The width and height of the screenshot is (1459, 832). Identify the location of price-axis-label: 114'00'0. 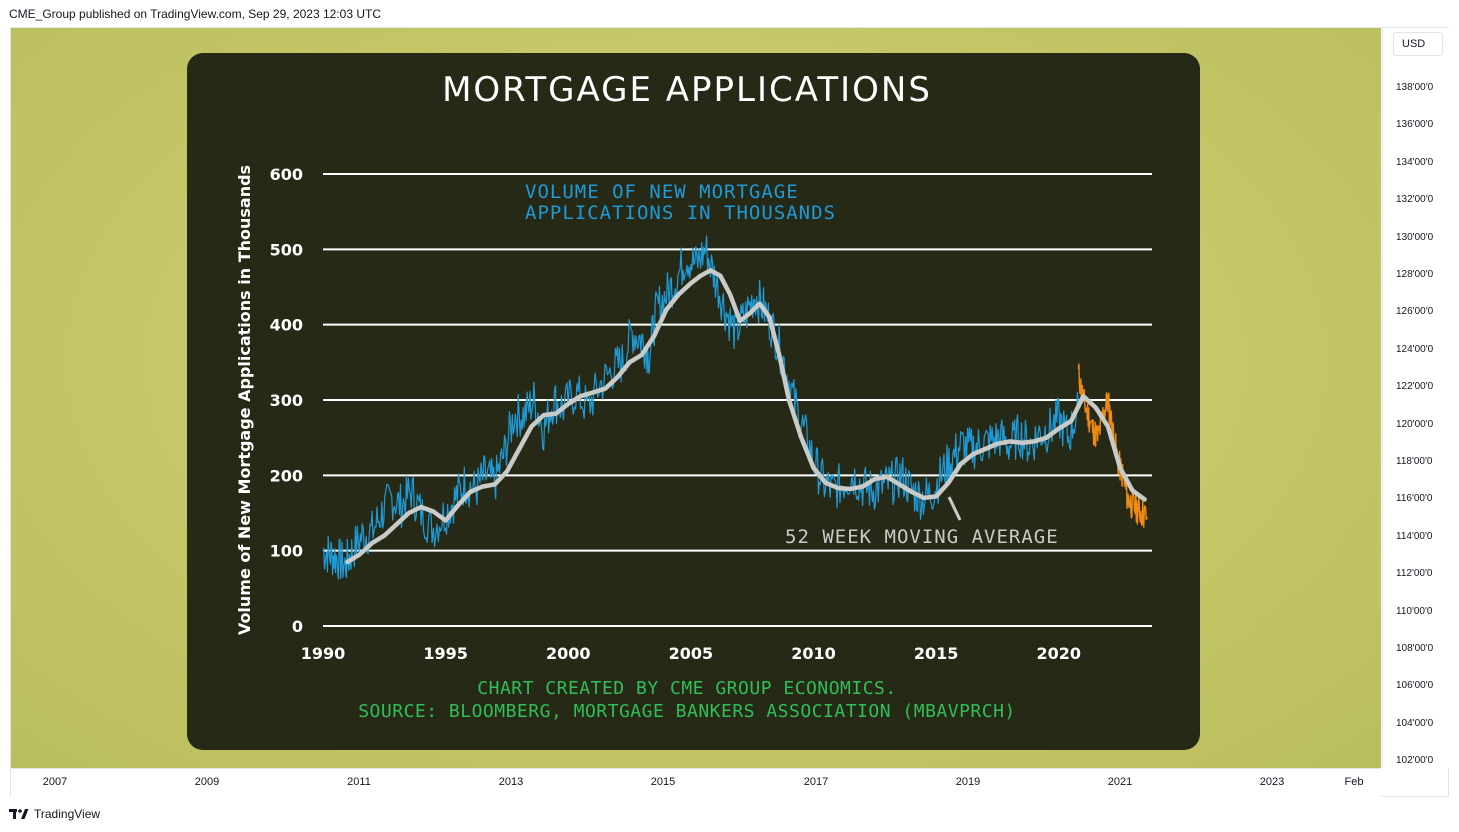
(1414, 536).